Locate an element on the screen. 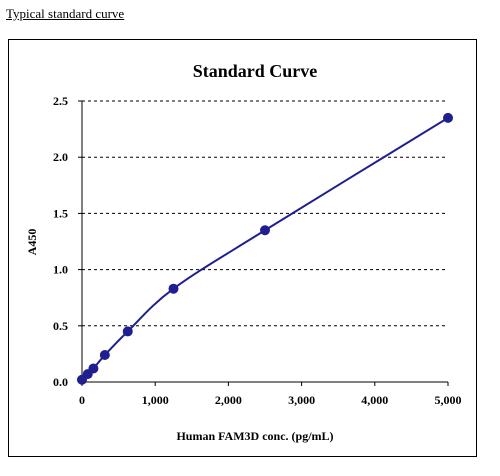 The height and width of the screenshot is (476, 500). chart-title: Standard Curve is located at coordinates (255, 71).